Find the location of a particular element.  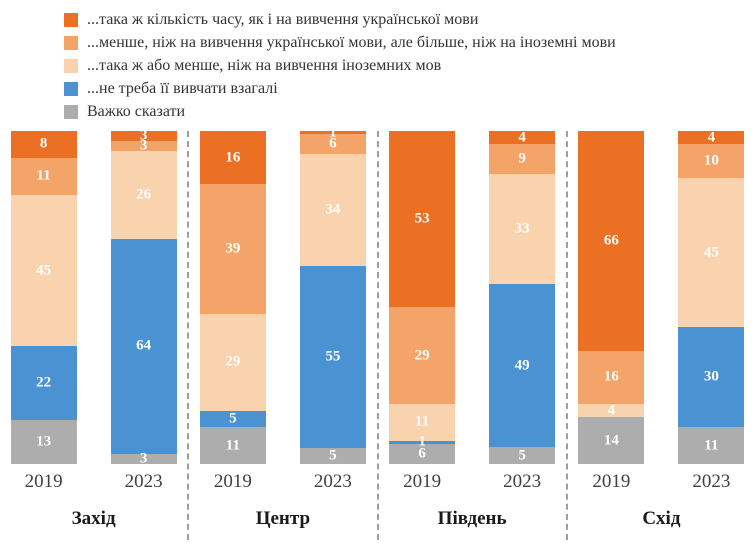

segment-value: 14 is located at coordinates (611, 440).